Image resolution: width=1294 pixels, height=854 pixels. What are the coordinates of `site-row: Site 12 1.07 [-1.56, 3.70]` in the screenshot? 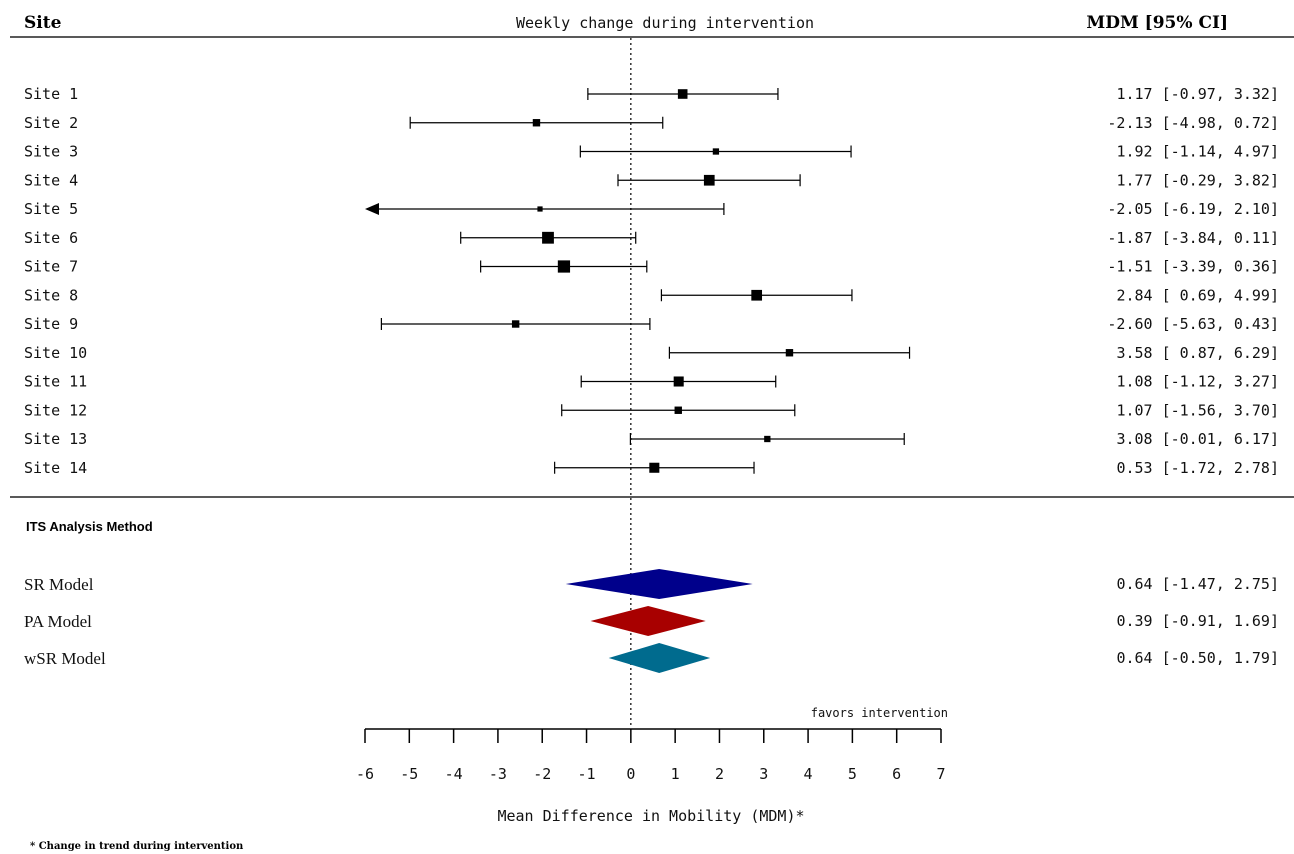 It's located at (651, 410).